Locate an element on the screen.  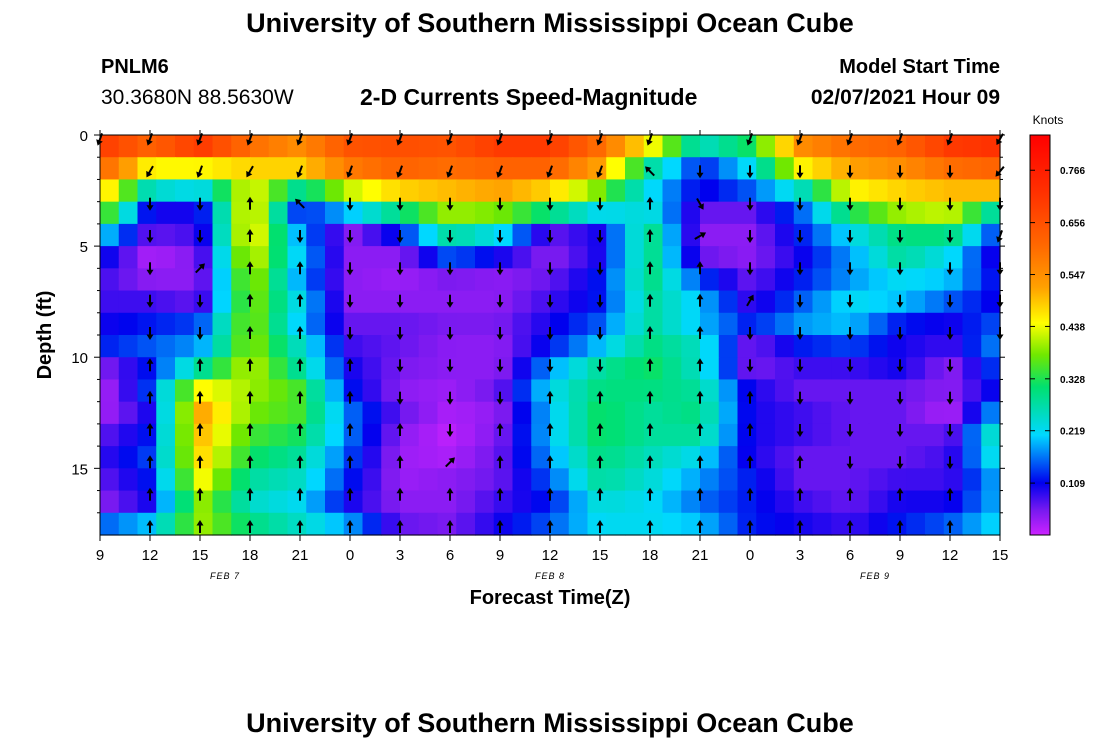
x-tick-label: 15 is located at coordinates (200, 555).